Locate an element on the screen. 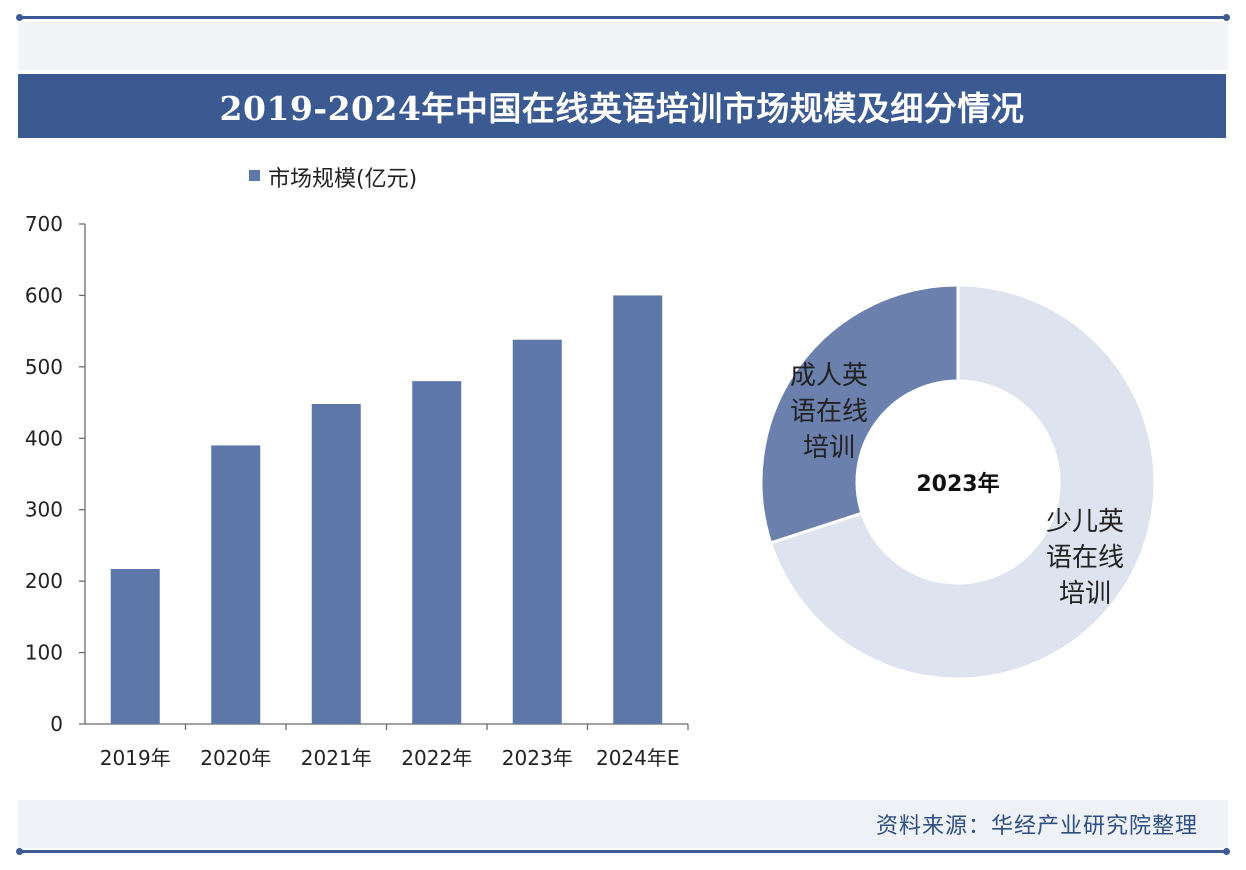  header-band is located at coordinates (623, 46).